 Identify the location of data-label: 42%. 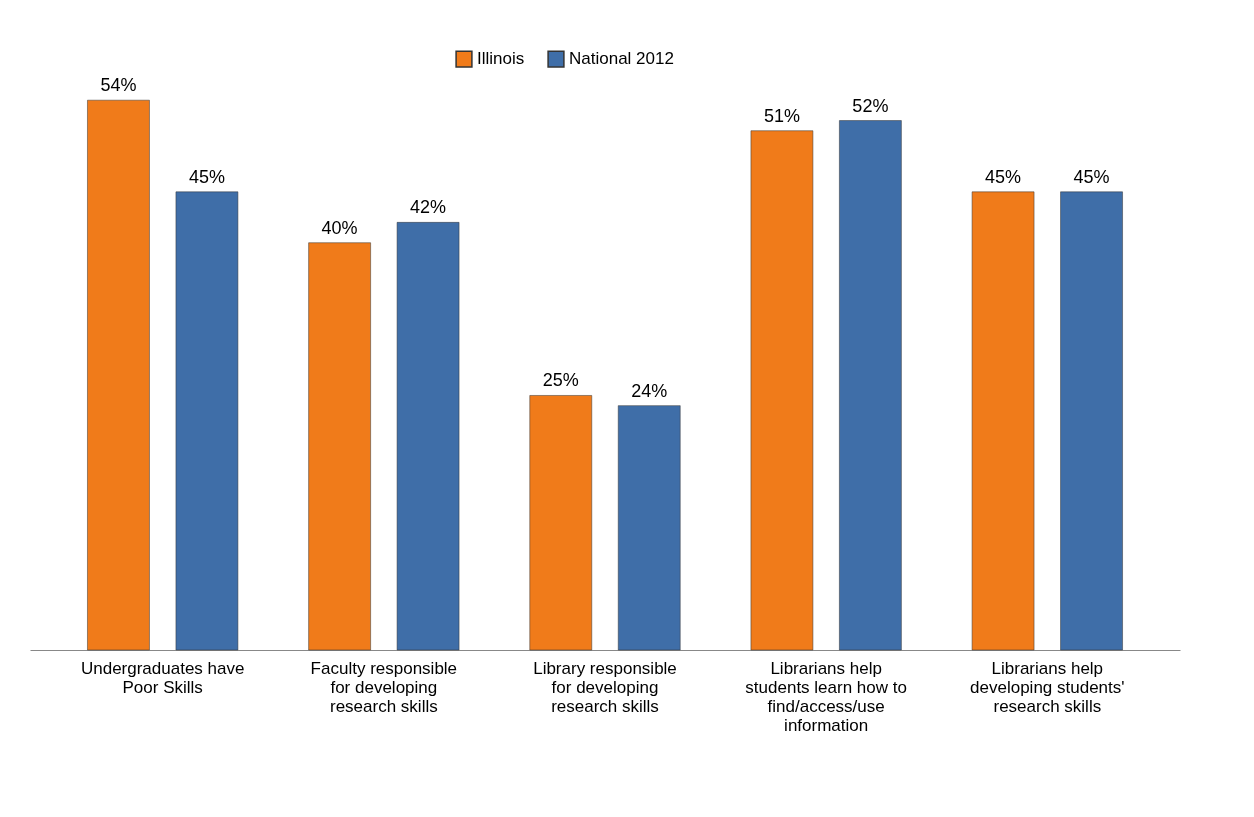
(428, 207).